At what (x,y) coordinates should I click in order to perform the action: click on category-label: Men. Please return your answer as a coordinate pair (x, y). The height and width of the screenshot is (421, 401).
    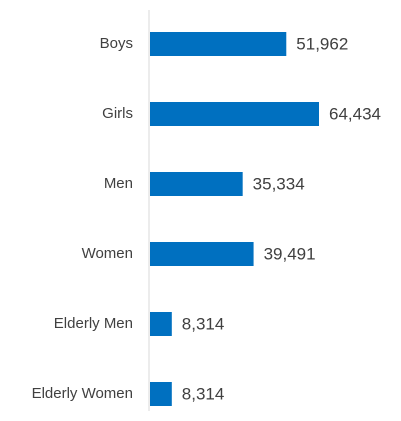
    Looking at the image, I should click on (118, 183).